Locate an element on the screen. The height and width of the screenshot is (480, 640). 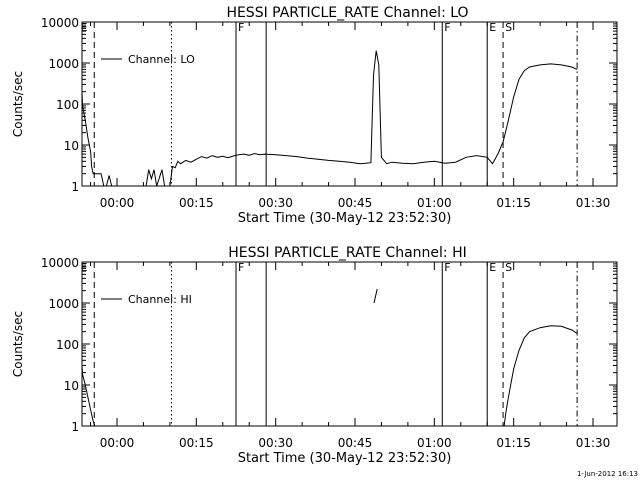
chart-title: HESSI PARTICLE_RATE Channel: LO is located at coordinates (347, 13).